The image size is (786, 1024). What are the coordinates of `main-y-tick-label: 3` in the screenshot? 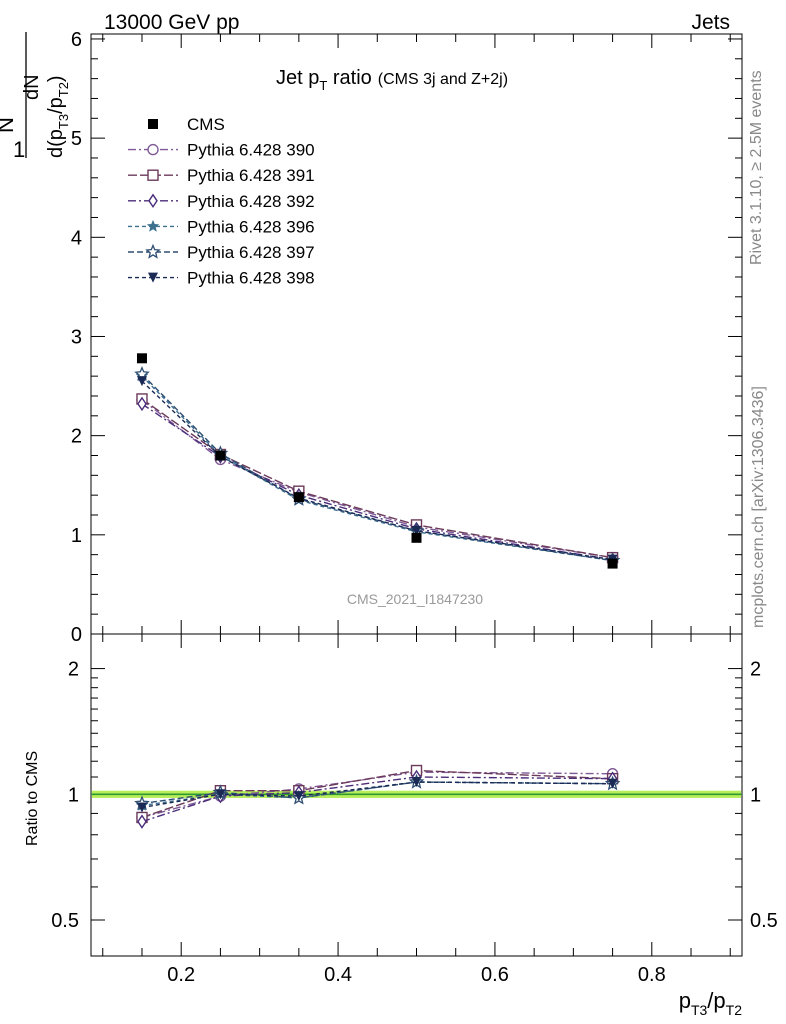 It's located at (76, 337).